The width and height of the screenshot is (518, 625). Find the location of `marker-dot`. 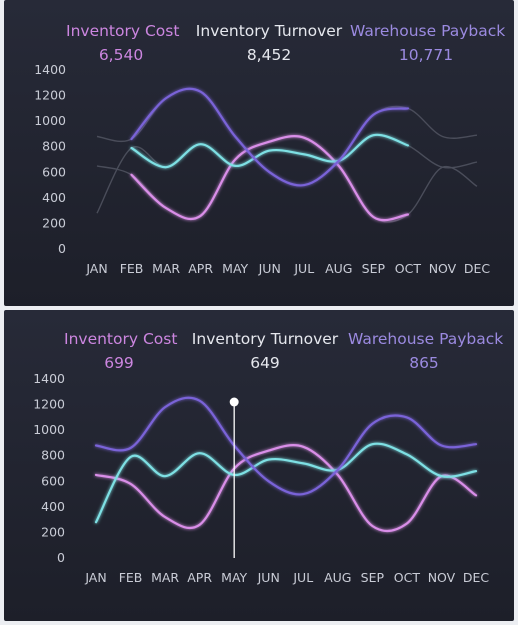

marker-dot is located at coordinates (234, 402).